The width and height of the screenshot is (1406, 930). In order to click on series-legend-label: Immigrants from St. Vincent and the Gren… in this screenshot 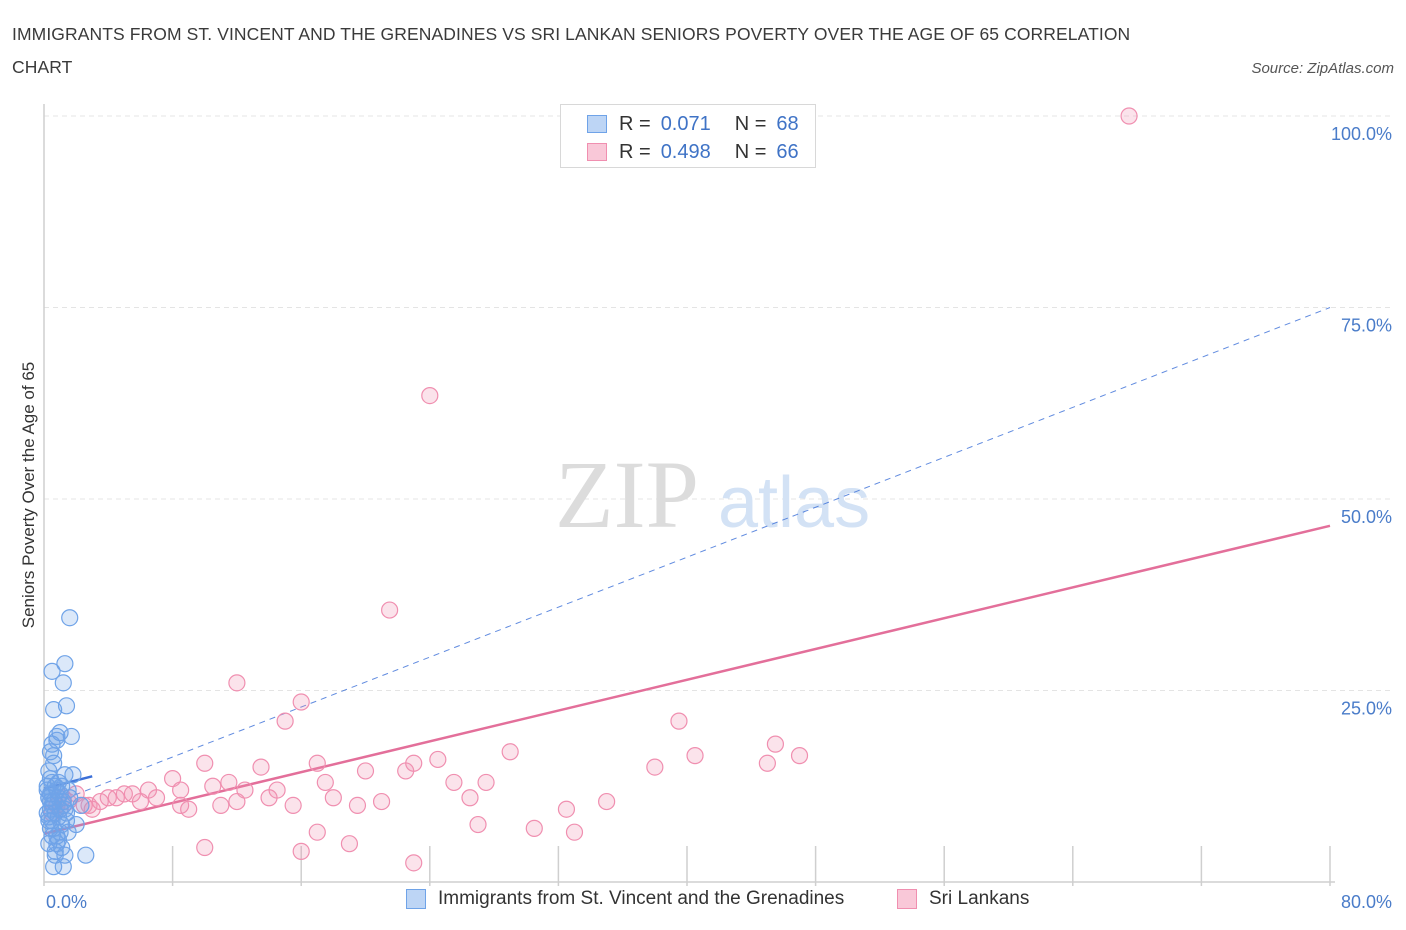, I will do `click(641, 898)`.